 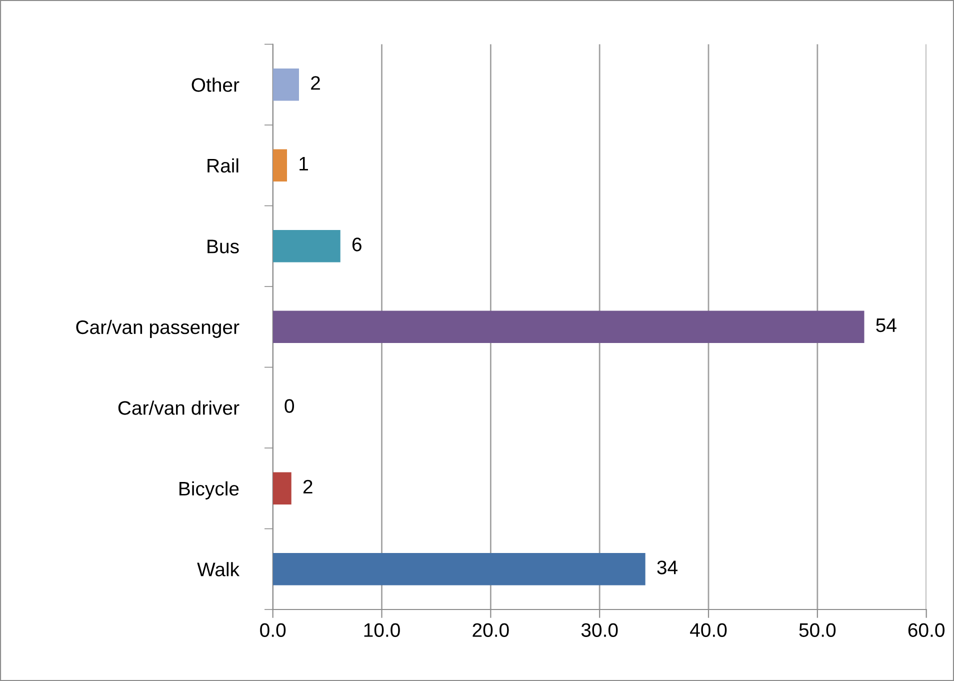 What do you see at coordinates (599, 630) in the screenshot?
I see `x-tick-label: 30.0` at bounding box center [599, 630].